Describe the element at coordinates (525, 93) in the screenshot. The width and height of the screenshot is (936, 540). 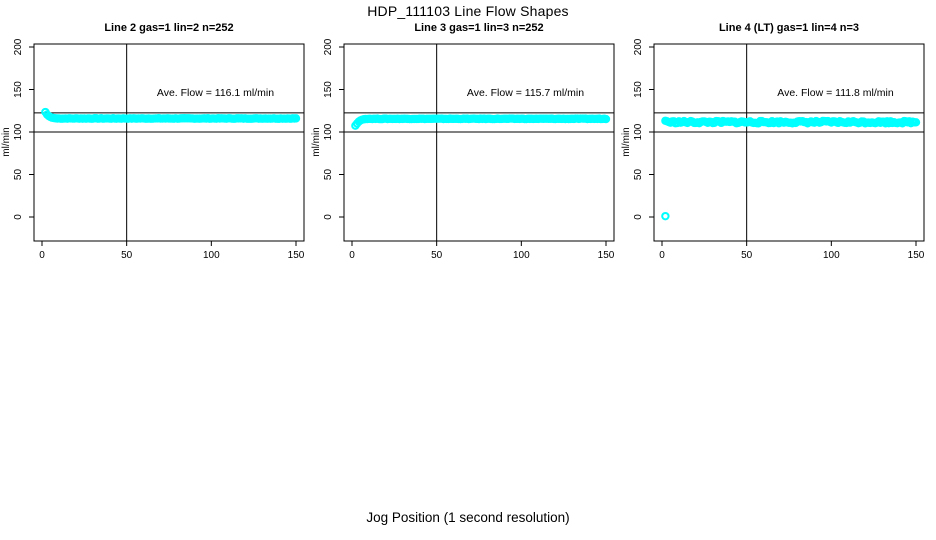
I see `panel-2-ave-flow-annotation: Ave. Flow = 115.7 ml/min` at that location.